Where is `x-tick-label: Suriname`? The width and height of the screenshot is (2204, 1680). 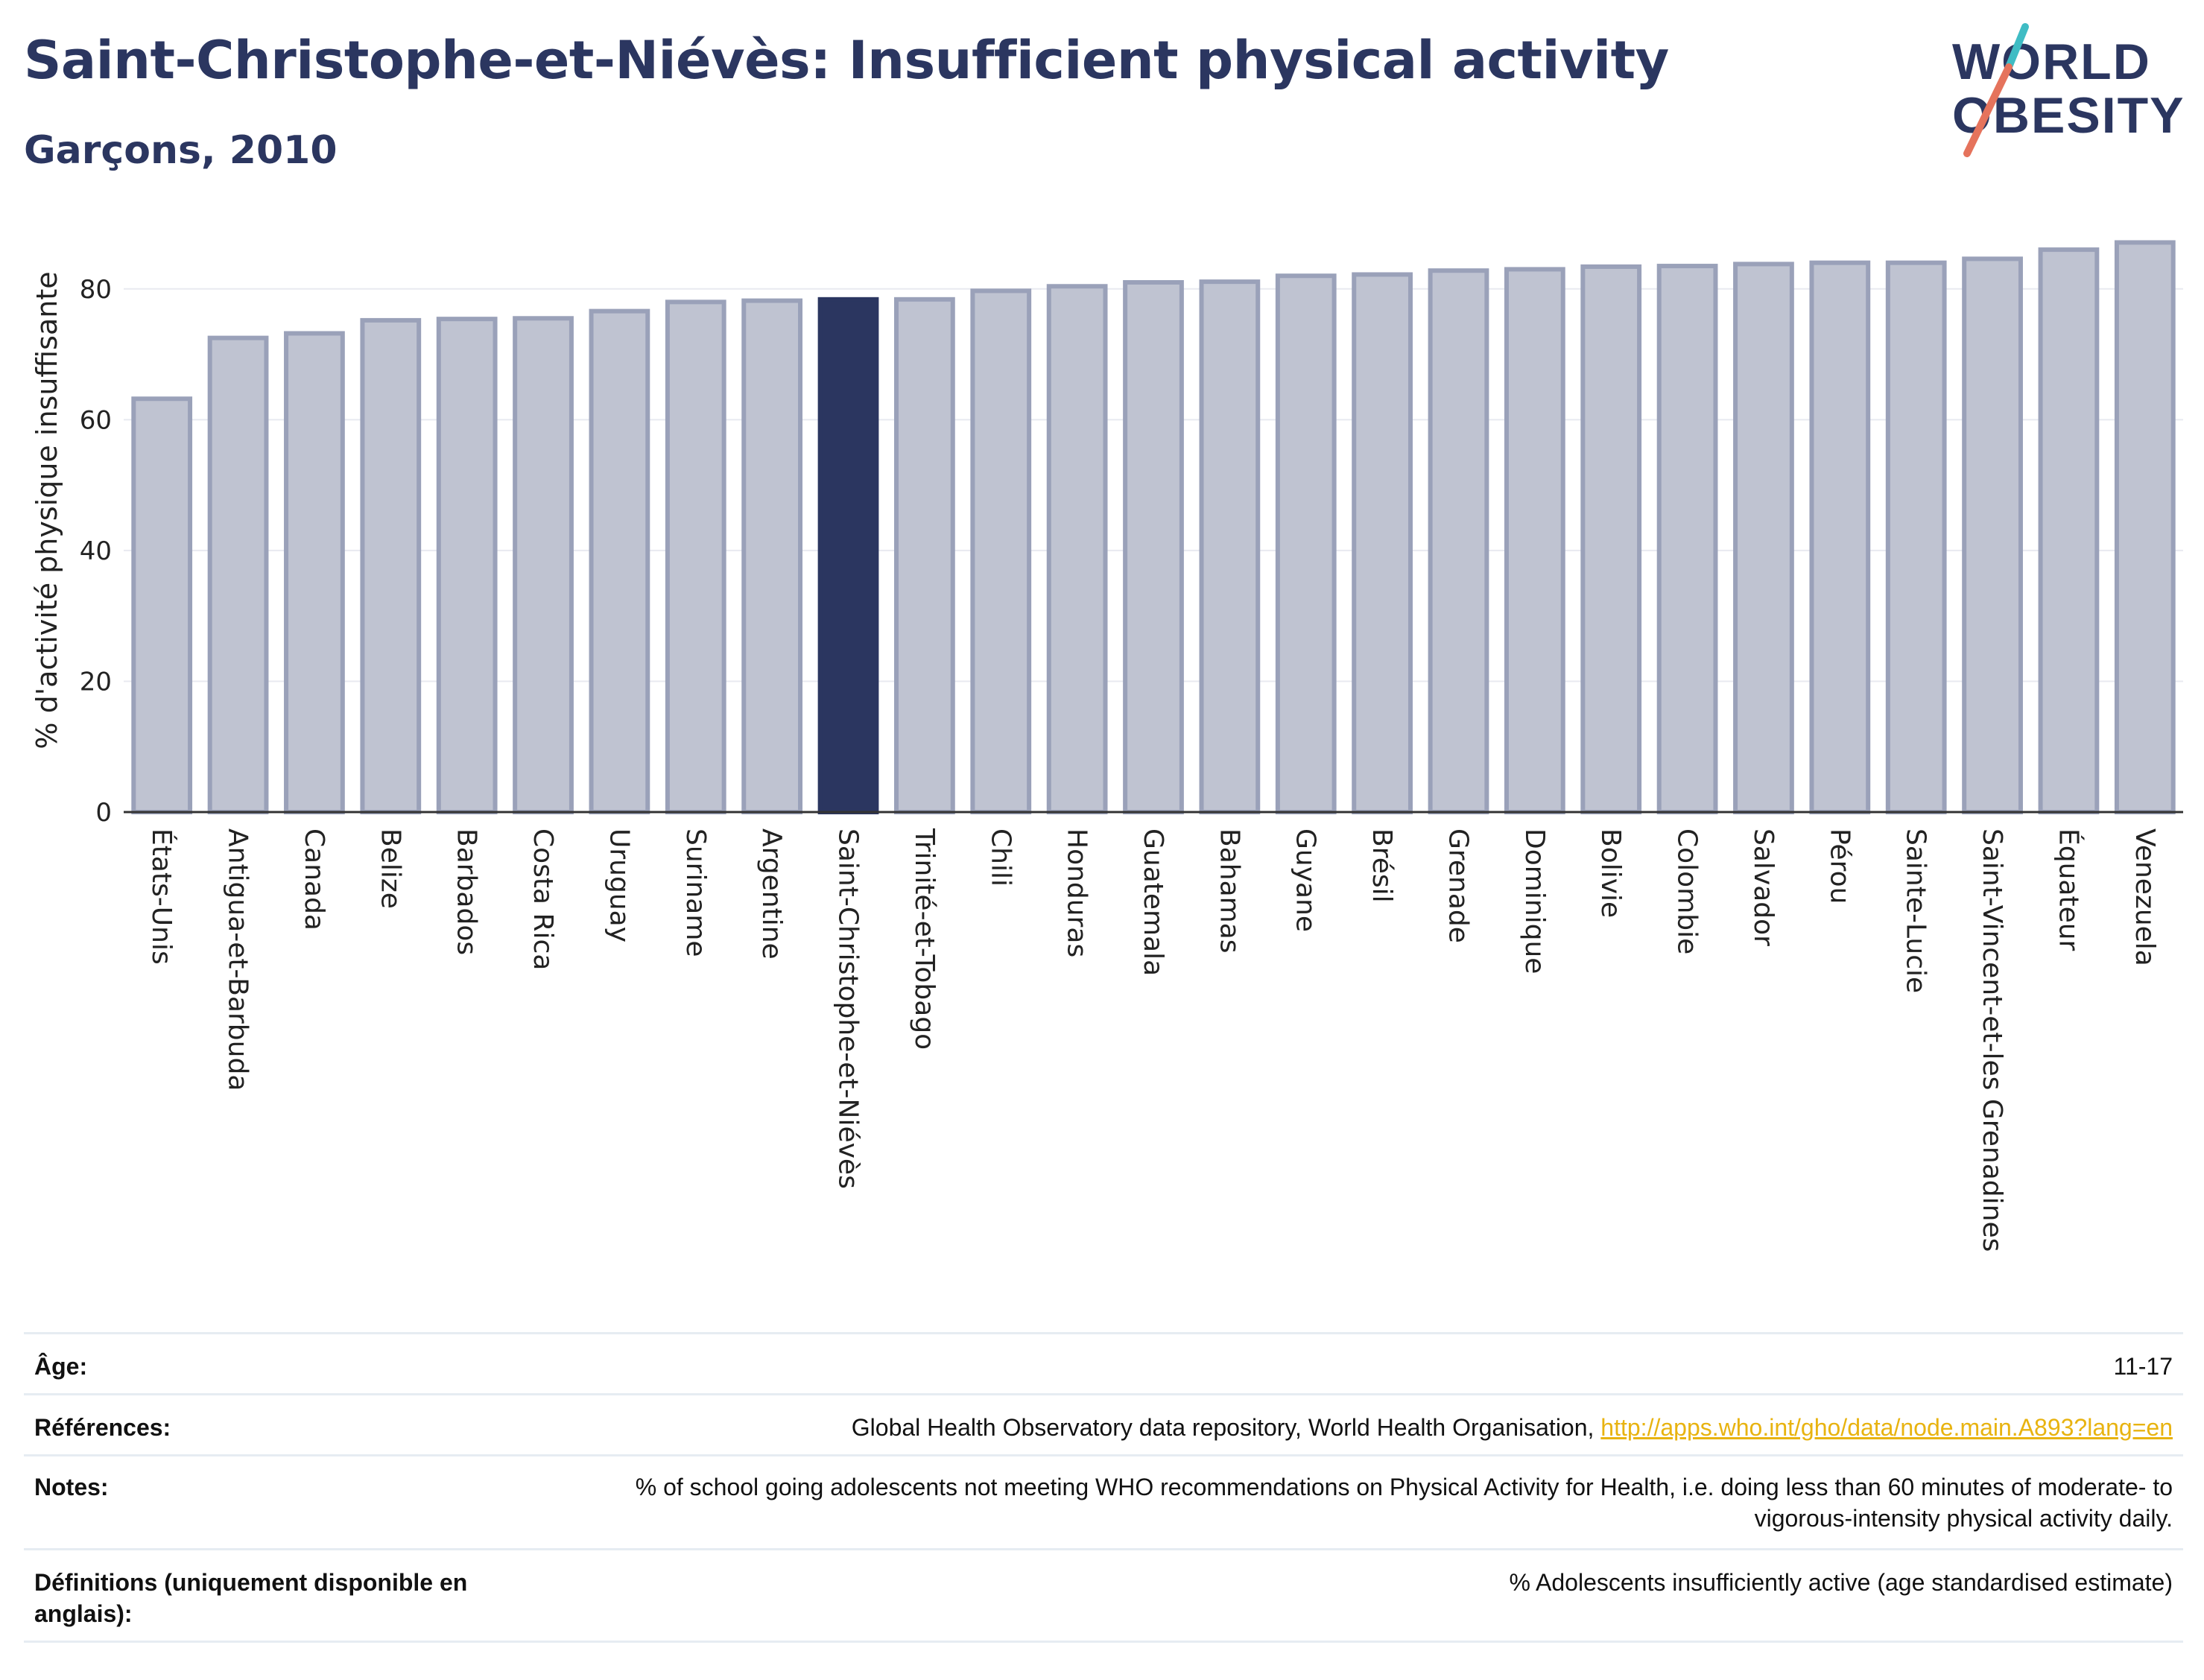
x-tick-label: Suriname is located at coordinates (695, 892).